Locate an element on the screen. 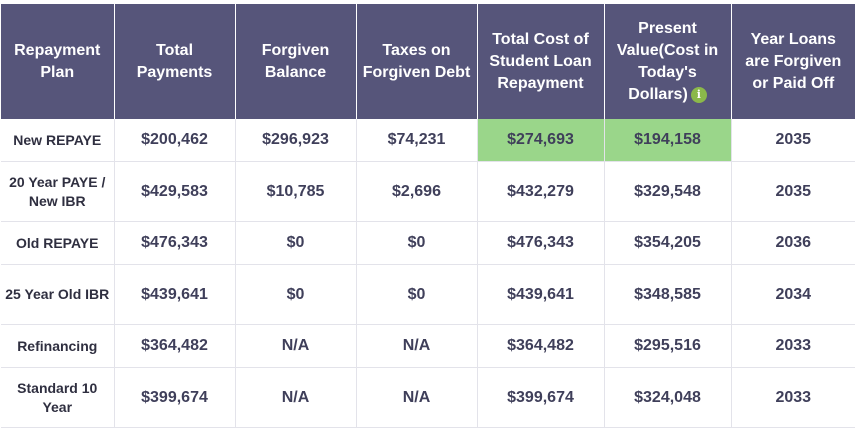  cell-plan: Refinancing is located at coordinates (58, 346).